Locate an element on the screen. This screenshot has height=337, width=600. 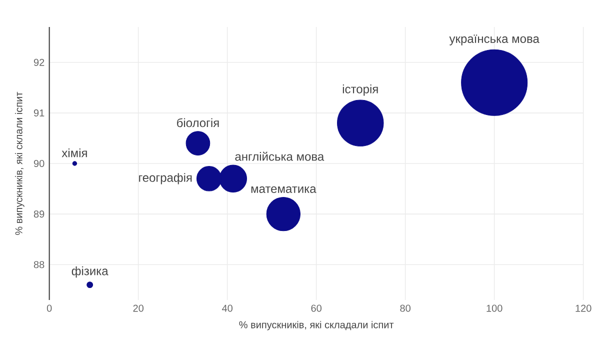
y-axis-title: % випускників, які склали іспит is located at coordinates (19, 163).